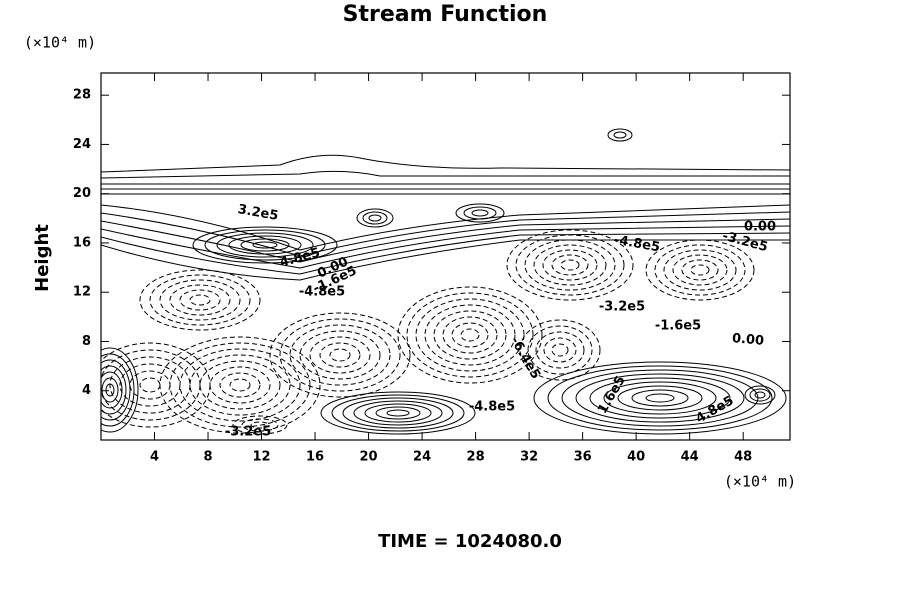 Image resolution: width=900 pixels, height=600 pixels. Describe the element at coordinates (42, 258) in the screenshot. I see `y-axis-label: Height` at that location.